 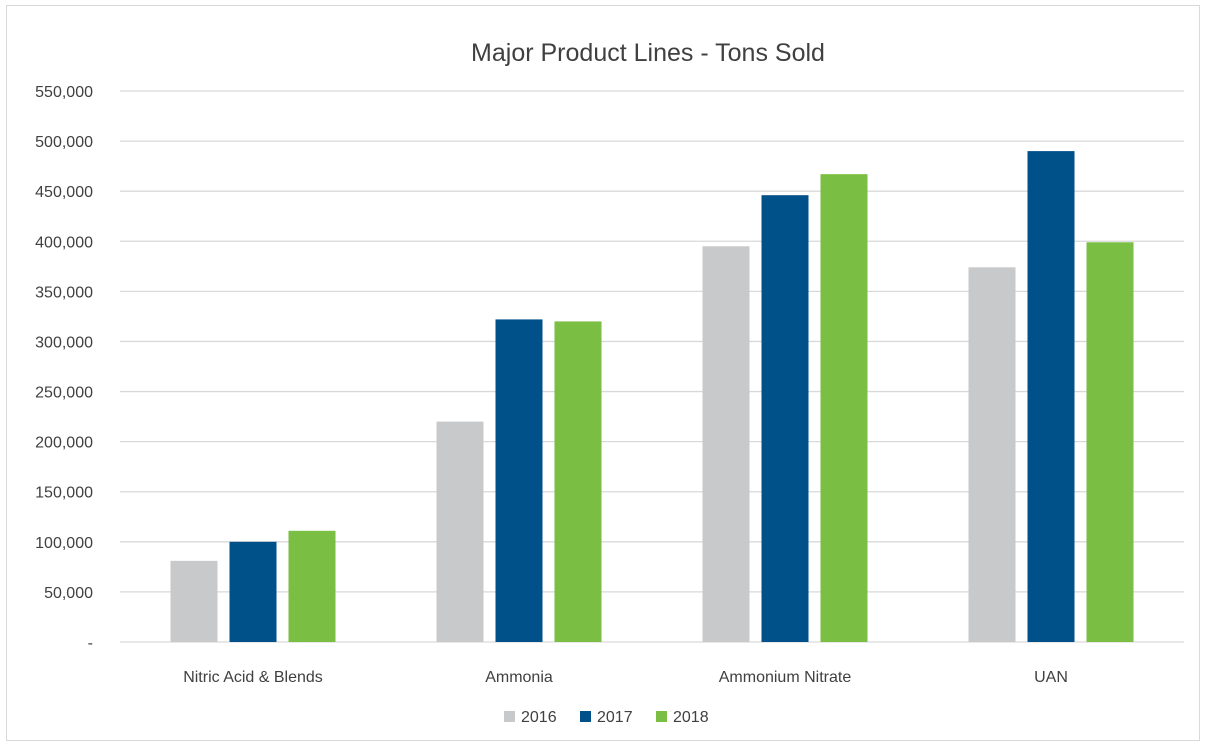 What do you see at coordinates (785, 677) in the screenshot?
I see `x-tick-label: Ammonium Nitrate` at bounding box center [785, 677].